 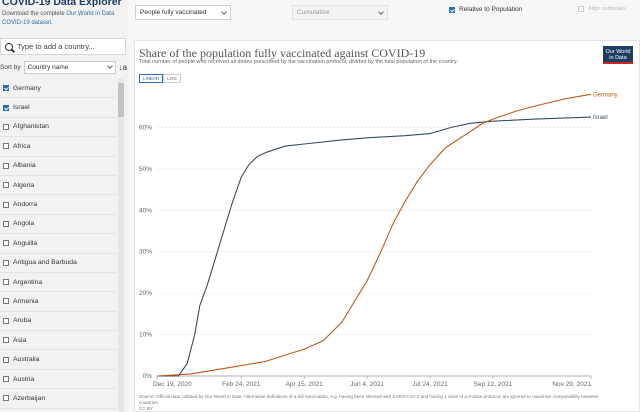 I want to click on x-tick-label: Dec 19, 2020, so click(x=172, y=384).